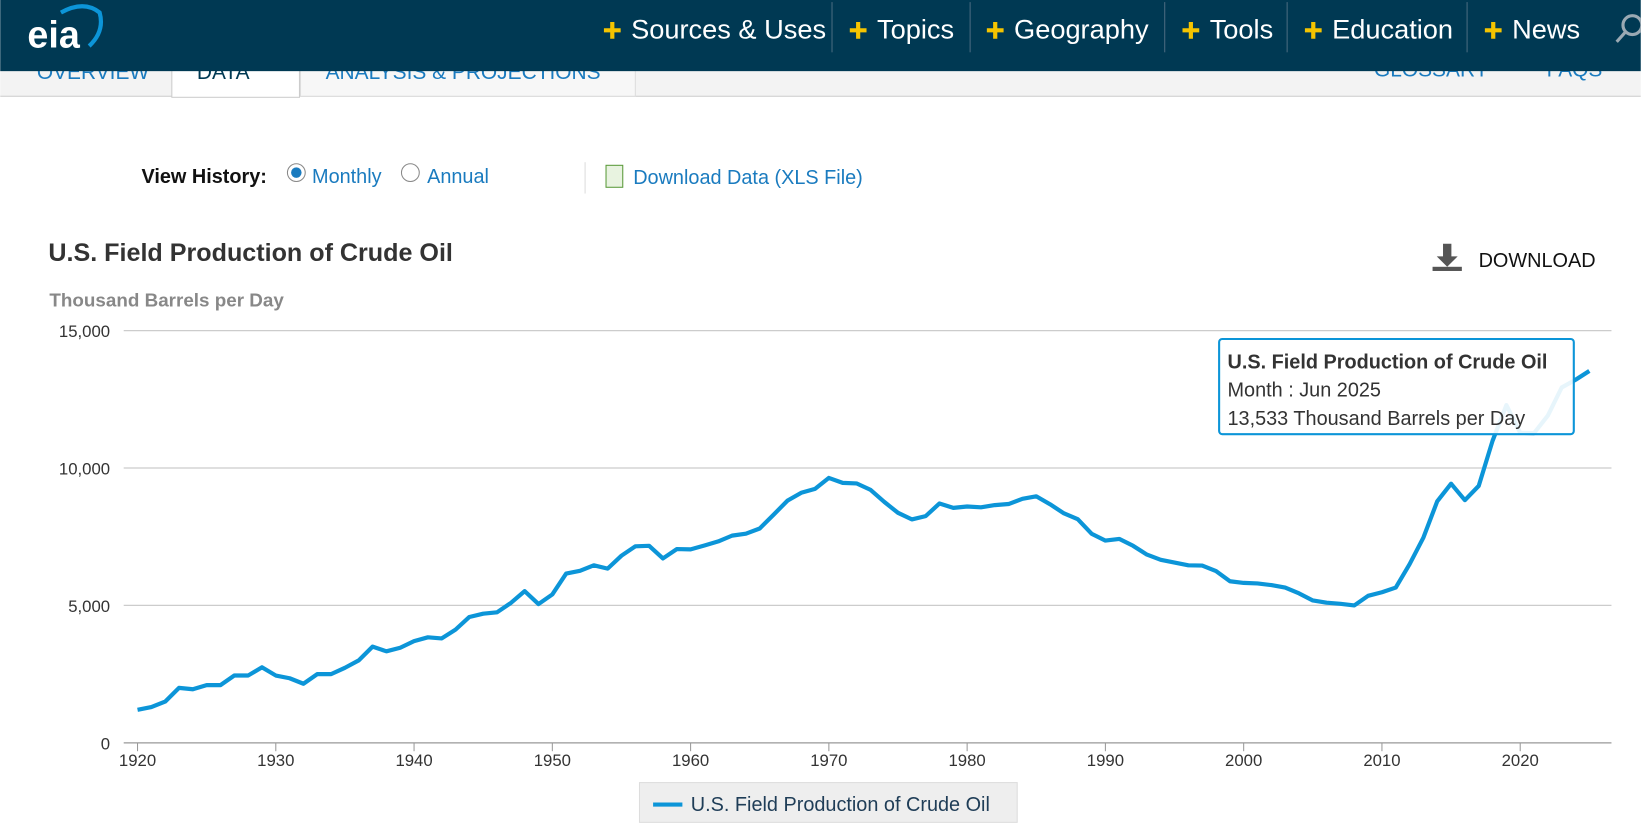 The image size is (1641, 837). Describe the element at coordinates (410, 173) in the screenshot. I see `radio` at that location.